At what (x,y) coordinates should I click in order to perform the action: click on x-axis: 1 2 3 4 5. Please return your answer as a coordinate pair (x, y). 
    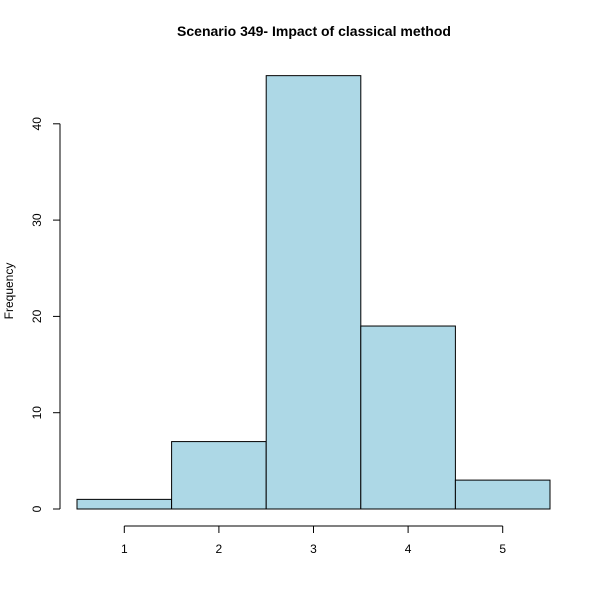
    Looking at the image, I should click on (313, 540).